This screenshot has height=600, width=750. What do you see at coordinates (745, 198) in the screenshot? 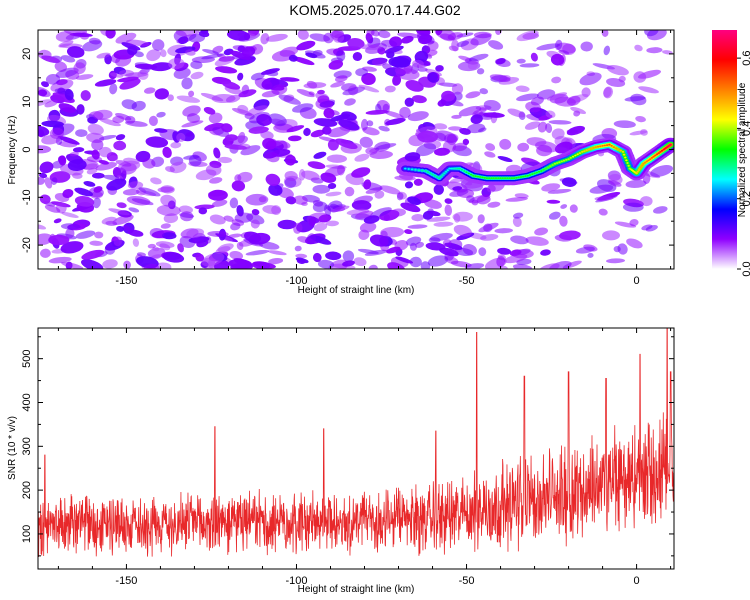
I see `colorbar-tick-label: 0.2` at bounding box center [745, 198].